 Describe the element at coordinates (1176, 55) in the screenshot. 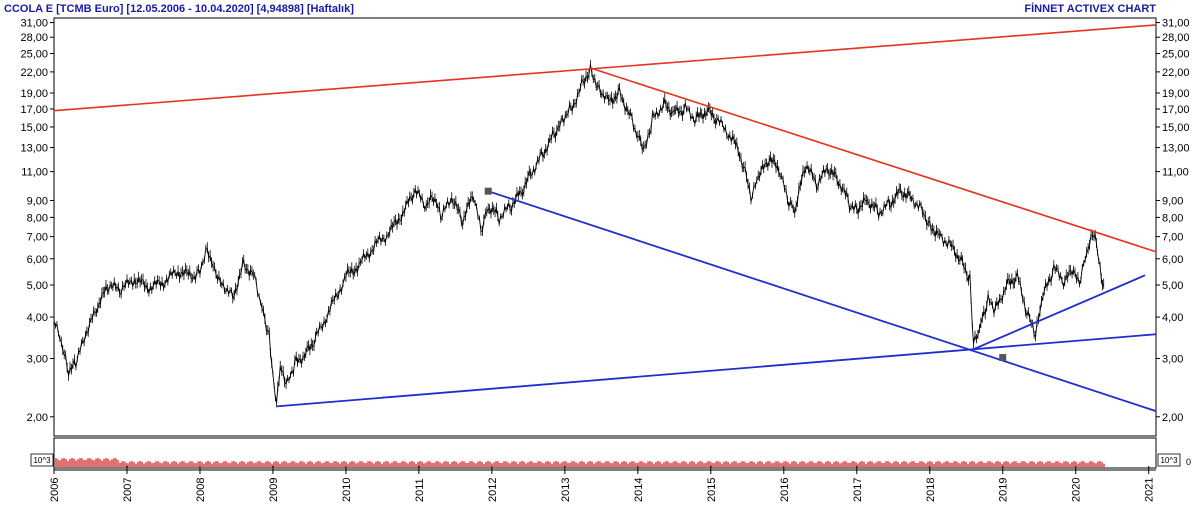

I see `y-tick-label-right: 25,00` at that location.